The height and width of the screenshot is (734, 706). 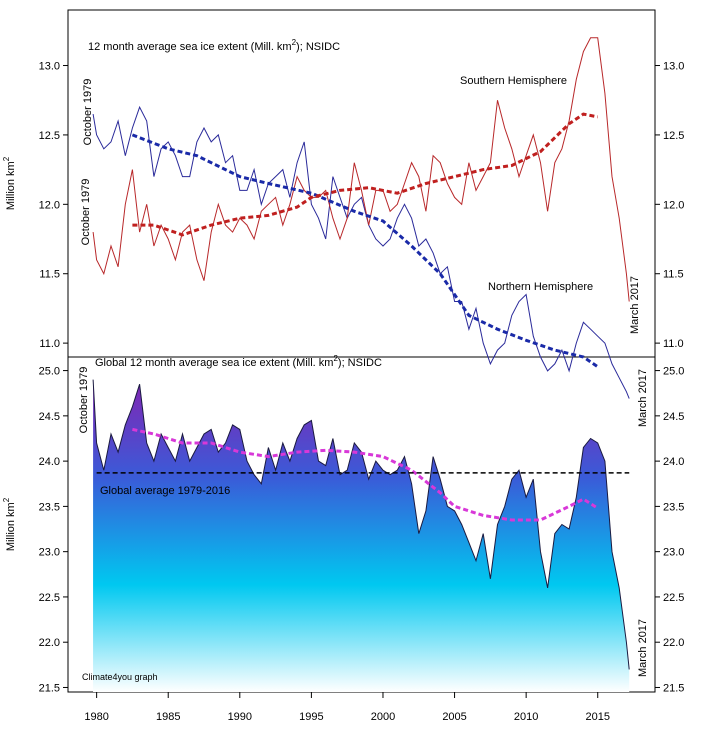 I want to click on y-tick-label-right: 23.5, so click(x=673, y=507).